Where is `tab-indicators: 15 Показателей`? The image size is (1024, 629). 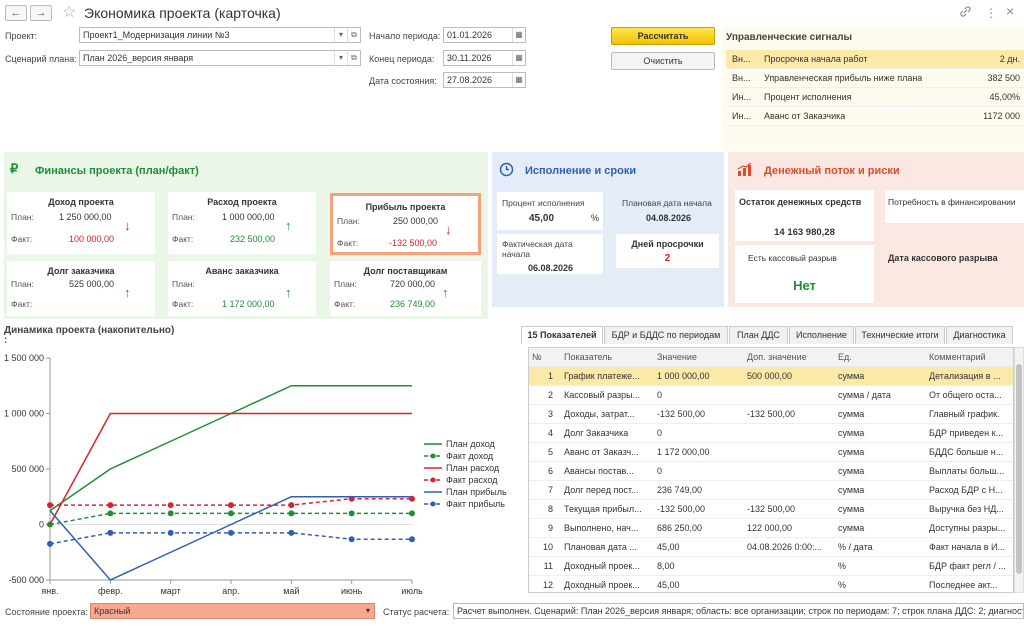
tab-indicators: 15 Показателей is located at coordinates (562, 335).